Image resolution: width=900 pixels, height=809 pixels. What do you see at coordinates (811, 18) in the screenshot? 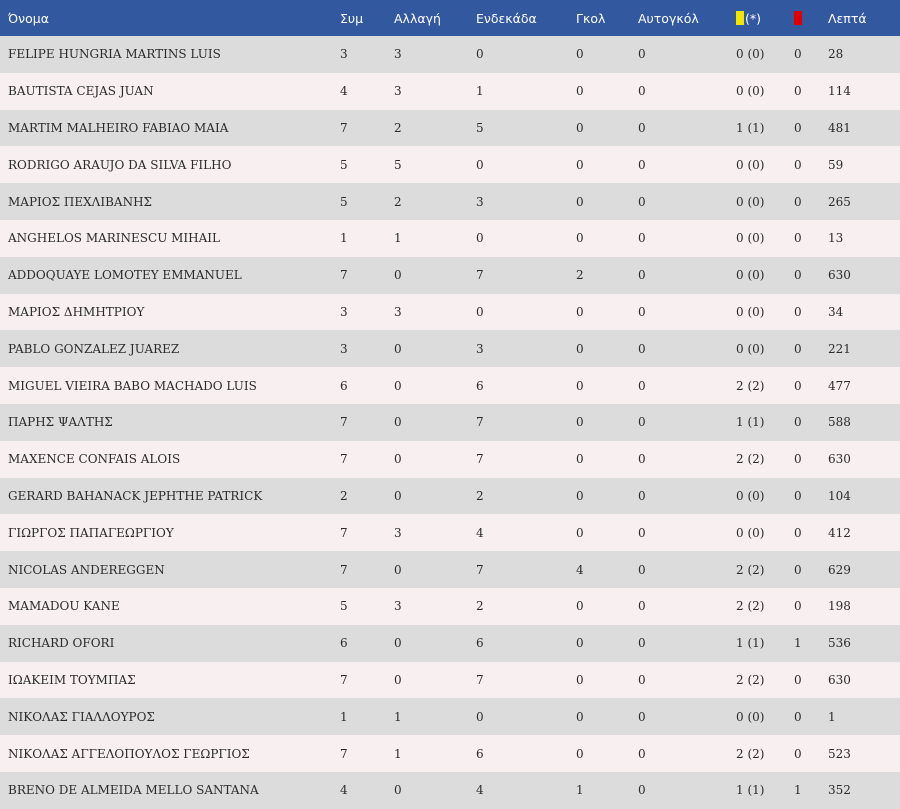
I see `col-header-red-cards` at bounding box center [811, 18].